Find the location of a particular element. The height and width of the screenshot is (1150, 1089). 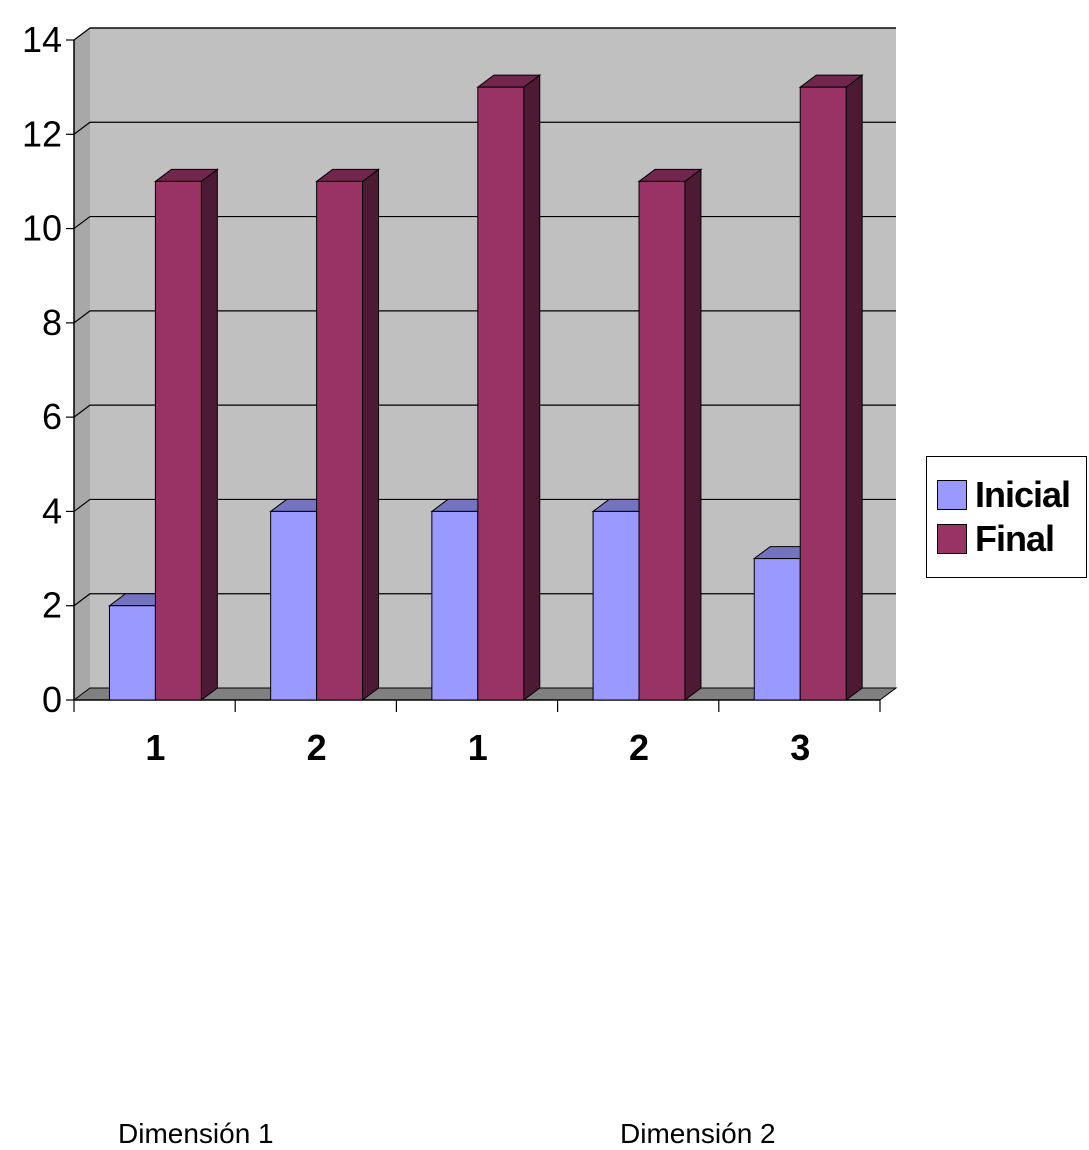

y-tick-label: 6 is located at coordinates (52, 416).